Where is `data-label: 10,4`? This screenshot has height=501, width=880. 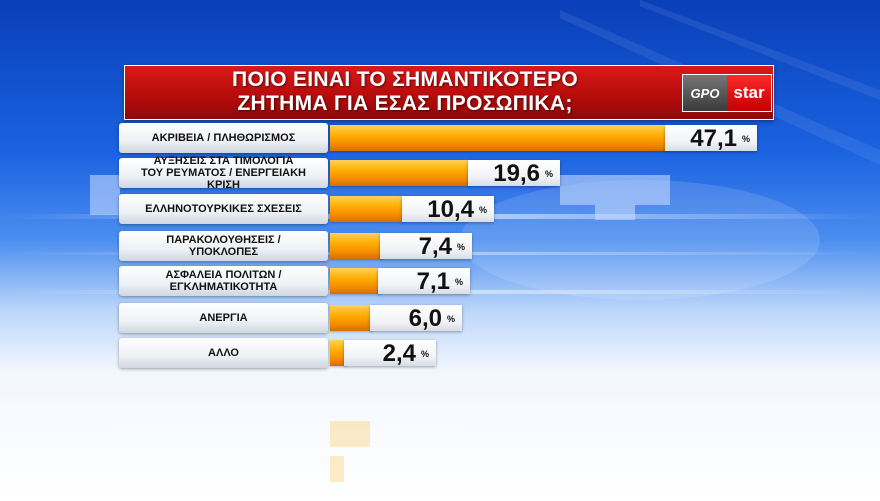
data-label: 10,4 is located at coordinates (450, 209).